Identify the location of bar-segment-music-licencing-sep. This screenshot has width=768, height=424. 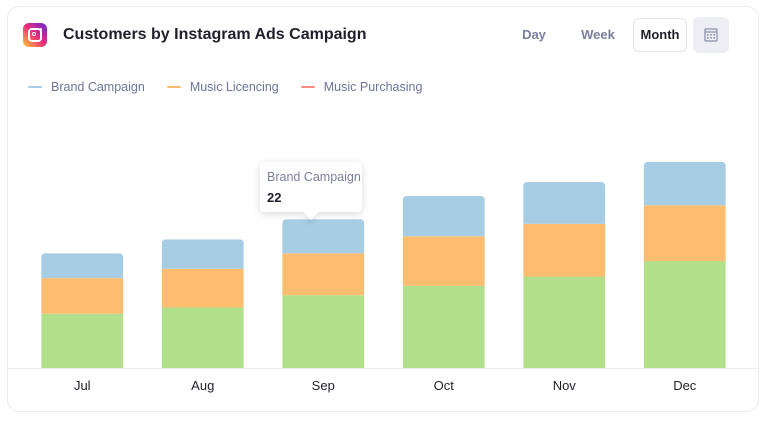
(323, 274).